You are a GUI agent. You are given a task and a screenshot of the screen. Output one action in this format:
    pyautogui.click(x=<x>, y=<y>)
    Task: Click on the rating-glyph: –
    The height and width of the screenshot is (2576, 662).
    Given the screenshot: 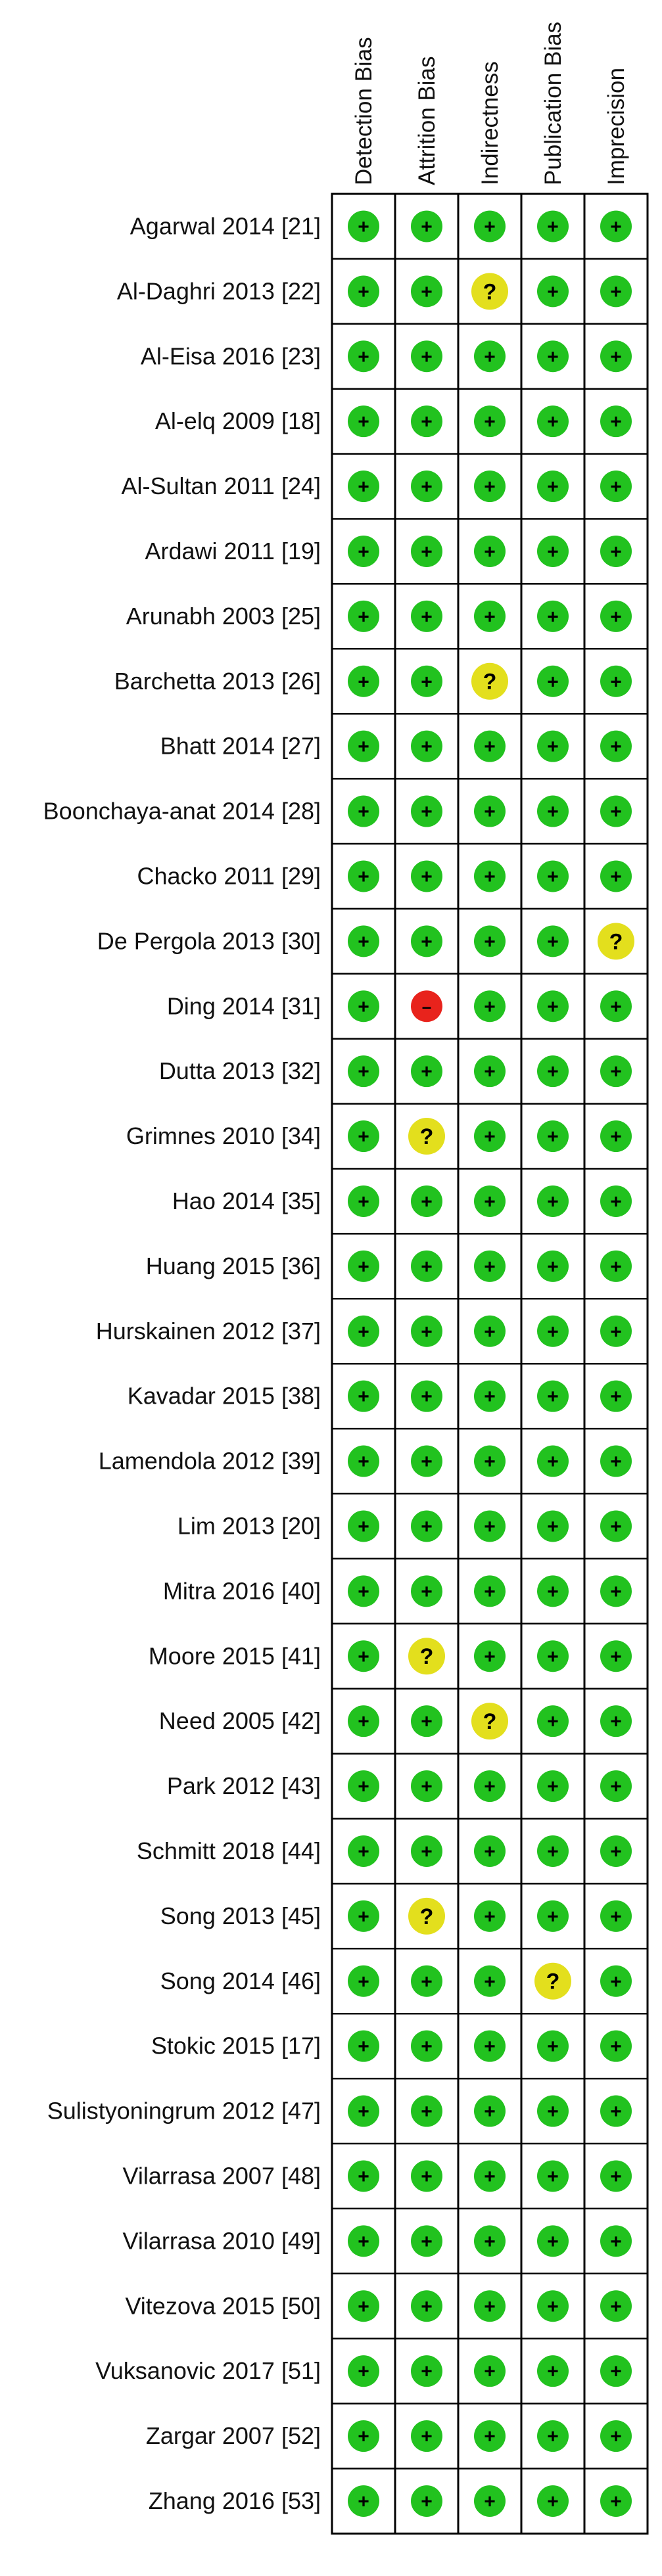 What is the action you would take?
    pyautogui.click(x=427, y=1006)
    